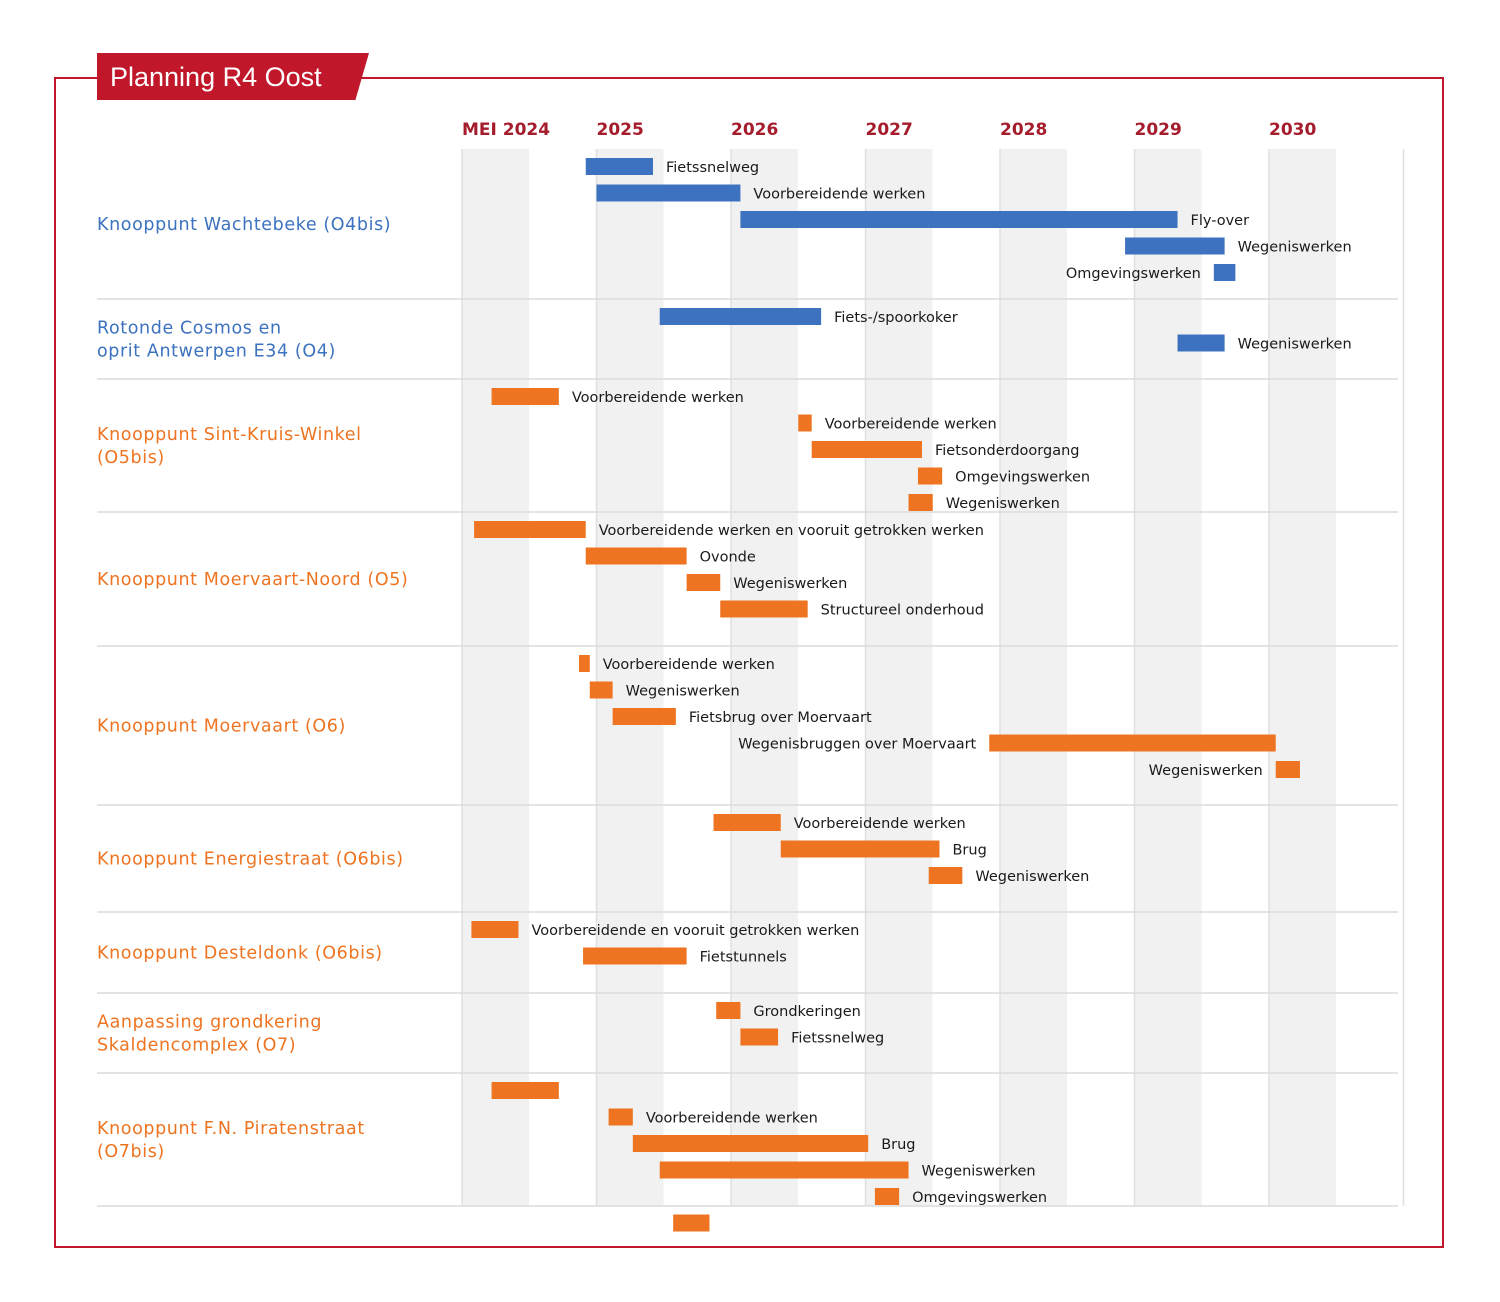 The image size is (1500, 1302). Describe the element at coordinates (506, 130) in the screenshot. I see `year-label: MEI 2024` at that location.